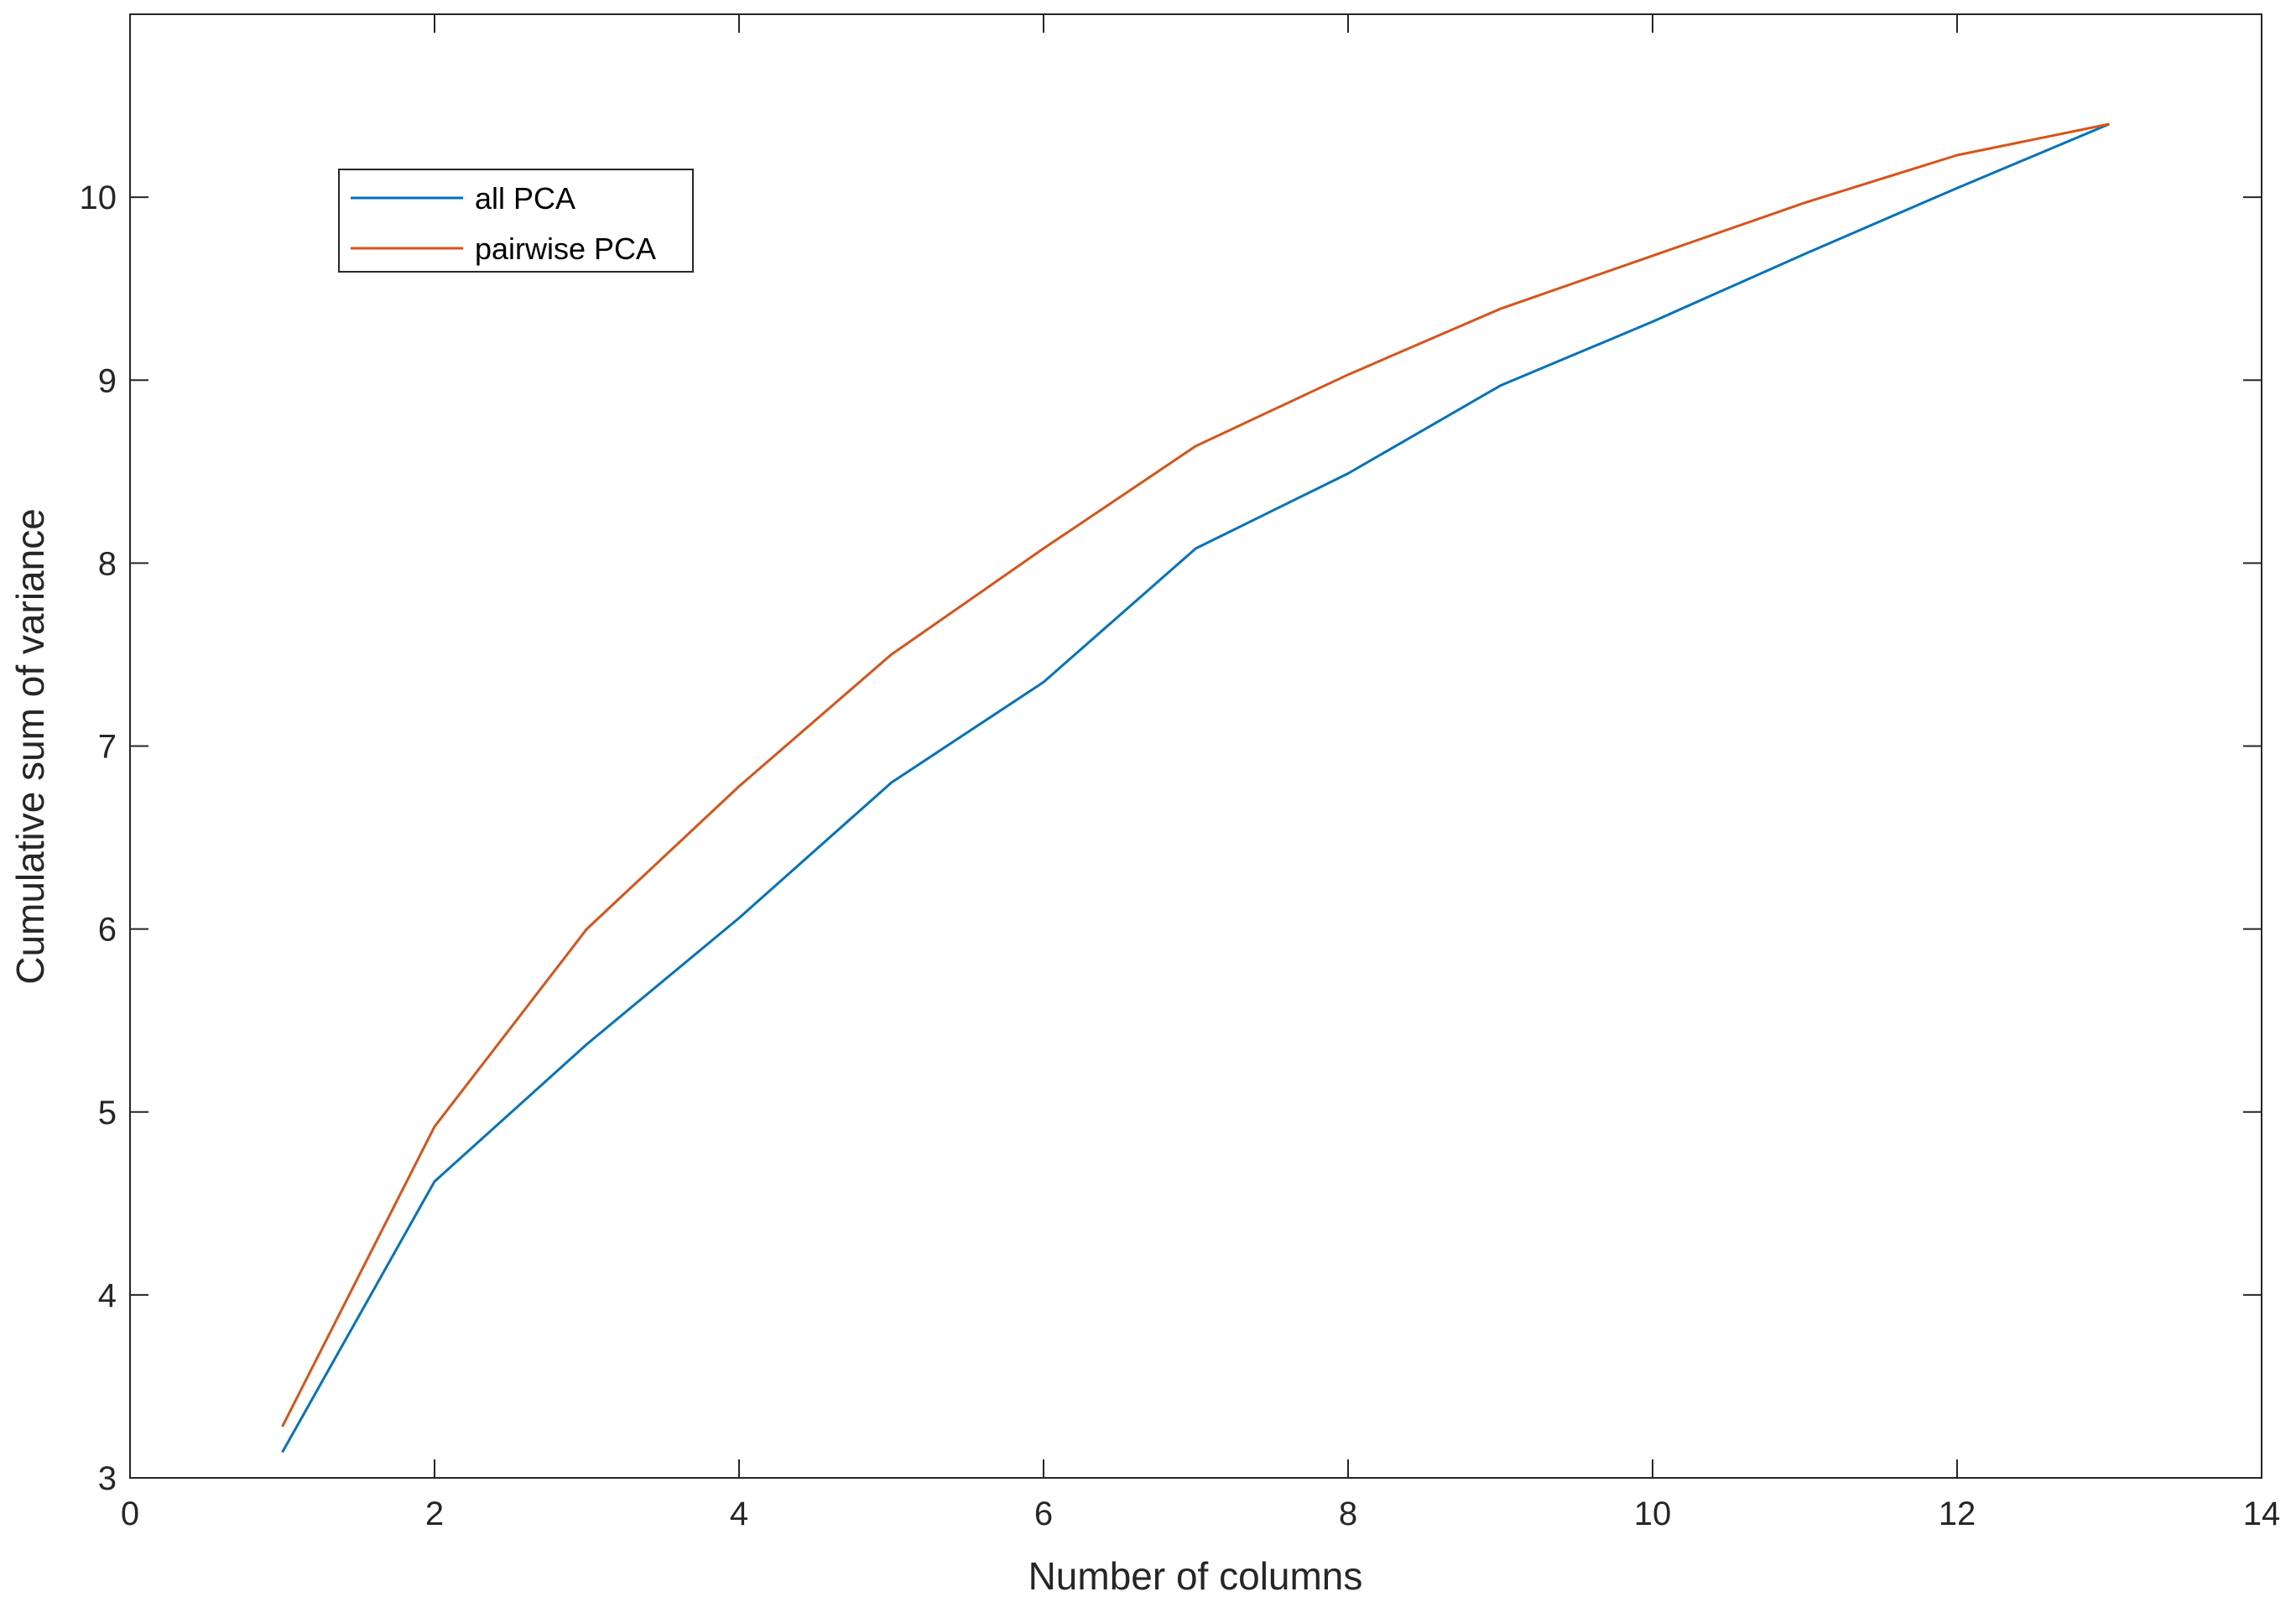 The width and height of the screenshot is (2296, 1602). I want to click on legend-box, so click(516, 221).